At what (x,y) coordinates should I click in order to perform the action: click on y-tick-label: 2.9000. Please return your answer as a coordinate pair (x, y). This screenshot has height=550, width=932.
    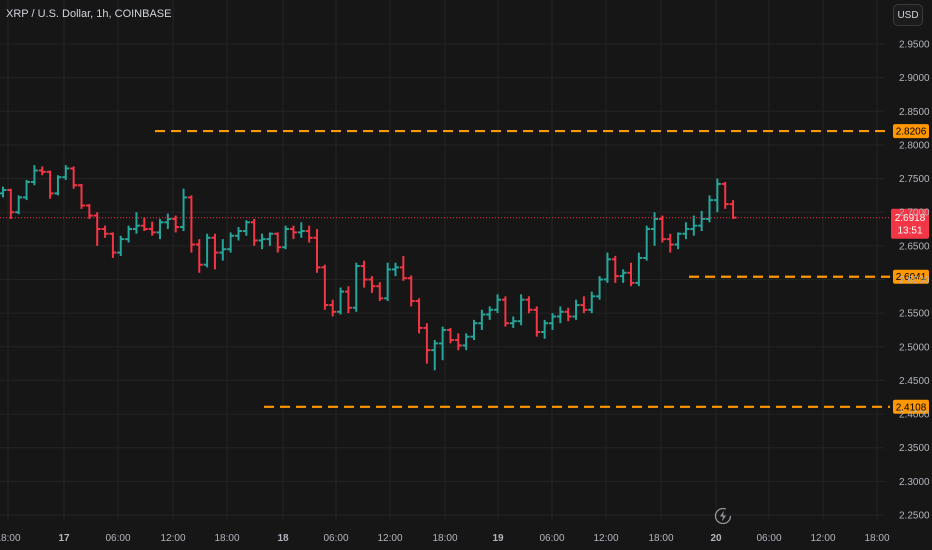
    Looking at the image, I should click on (914, 78).